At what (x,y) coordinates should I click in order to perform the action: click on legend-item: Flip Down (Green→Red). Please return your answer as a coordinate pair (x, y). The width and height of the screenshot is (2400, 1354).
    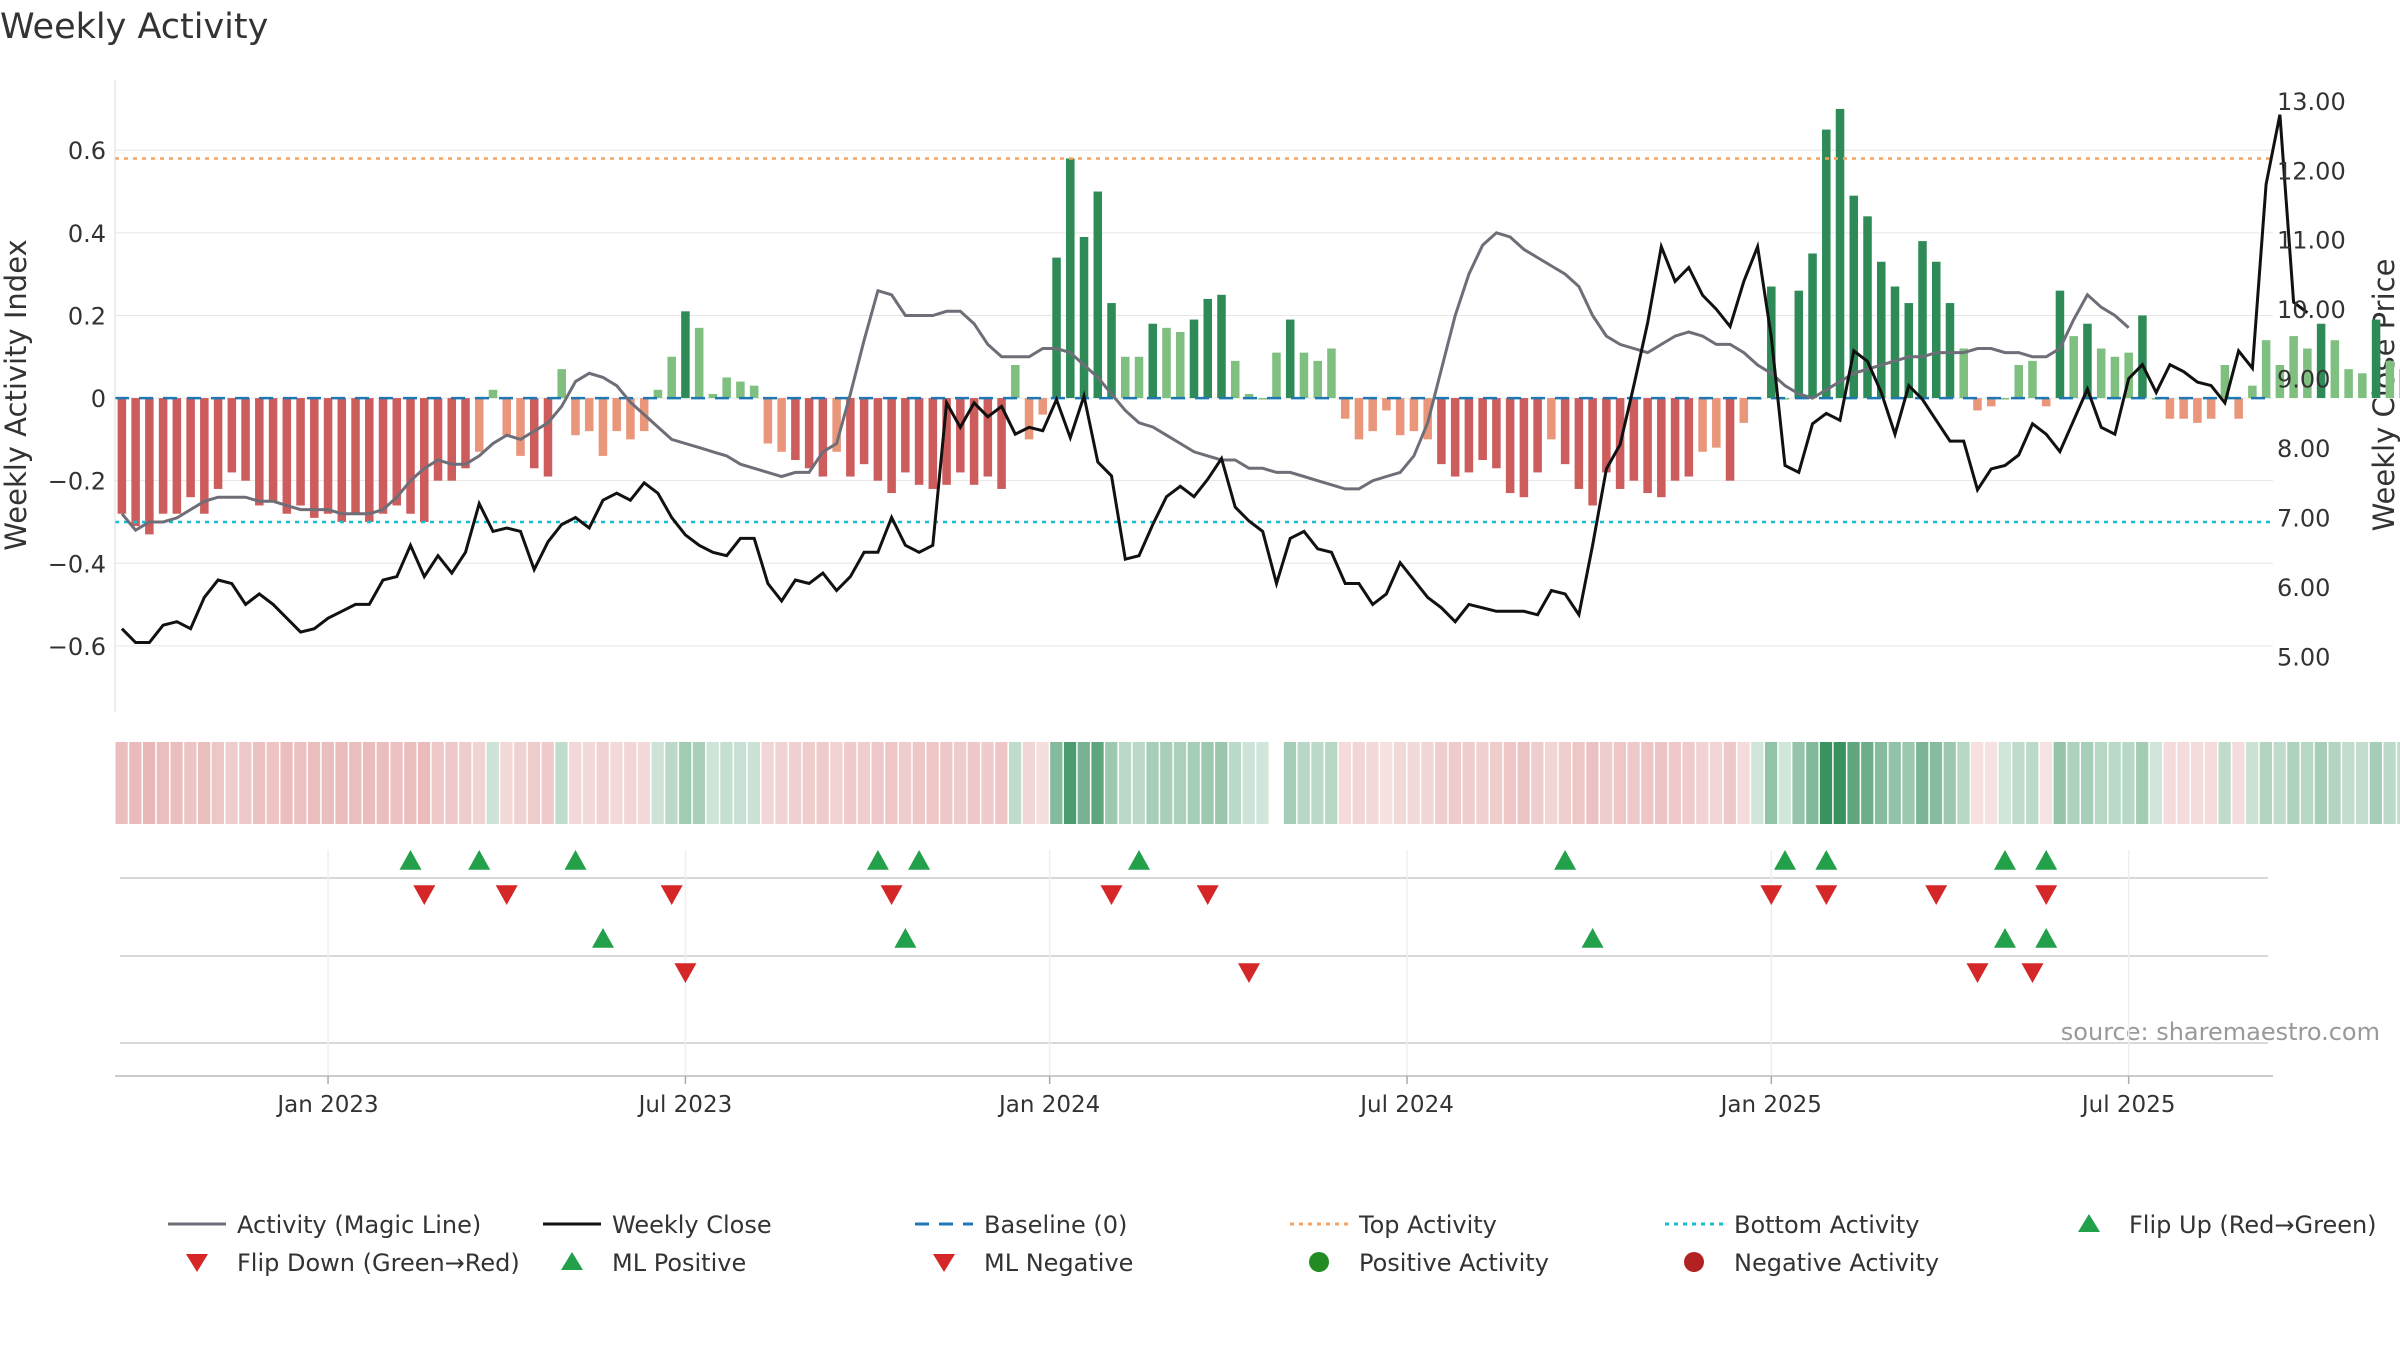
    Looking at the image, I should click on (353, 1263).